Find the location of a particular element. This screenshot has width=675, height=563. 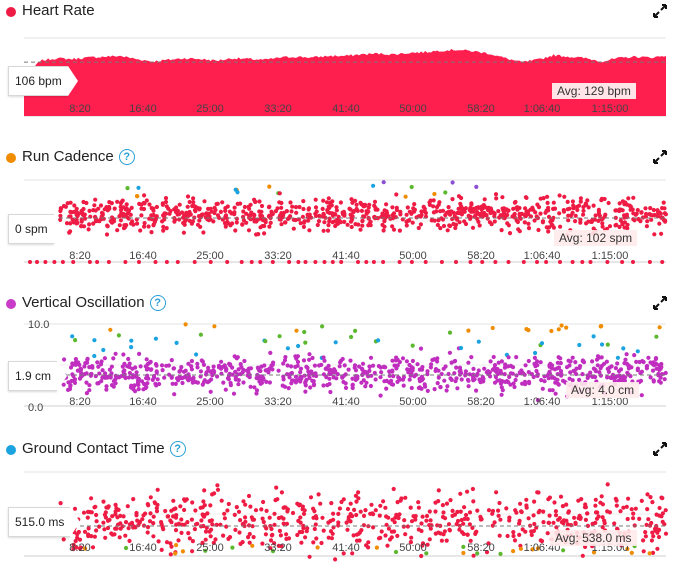

x-tick-label: 16:40 is located at coordinates (143, 402).